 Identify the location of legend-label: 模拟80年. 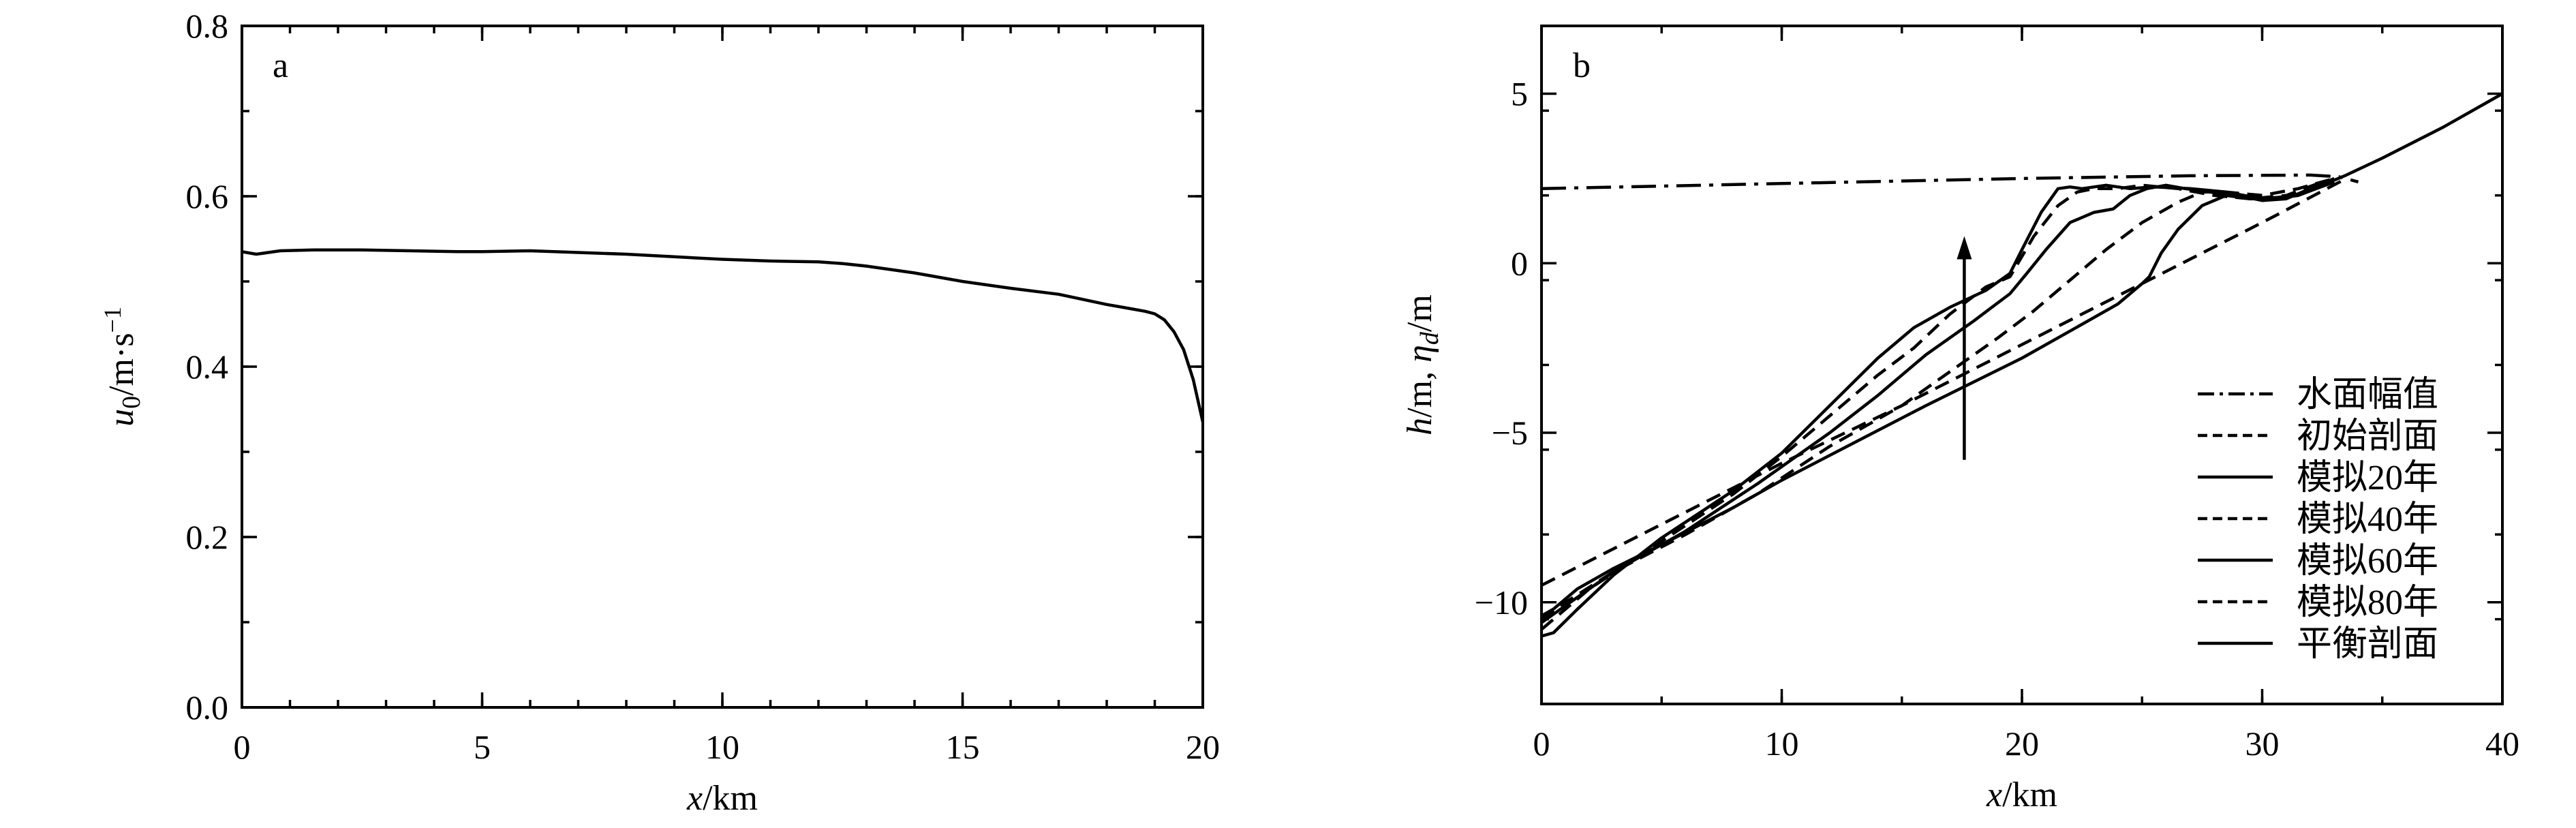
(2367, 602).